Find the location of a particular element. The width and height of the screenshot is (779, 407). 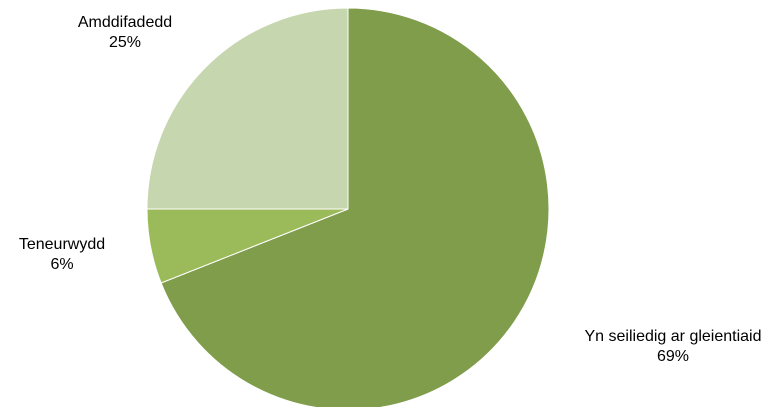

slice-percent-label: 6% is located at coordinates (61, 264).